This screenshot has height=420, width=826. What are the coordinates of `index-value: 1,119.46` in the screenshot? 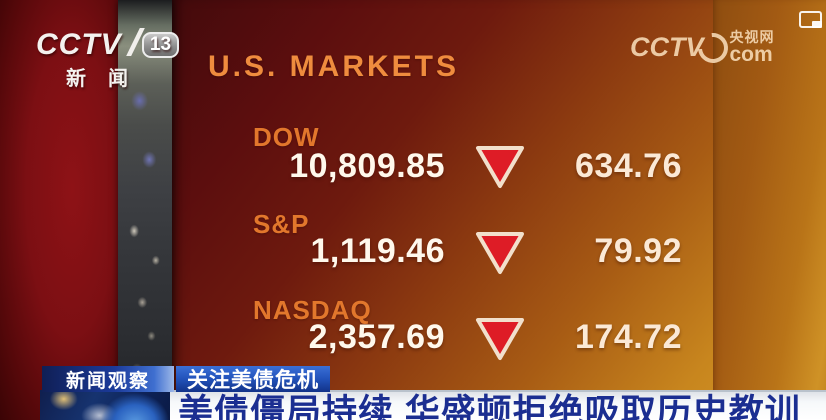 It's located at (377, 251).